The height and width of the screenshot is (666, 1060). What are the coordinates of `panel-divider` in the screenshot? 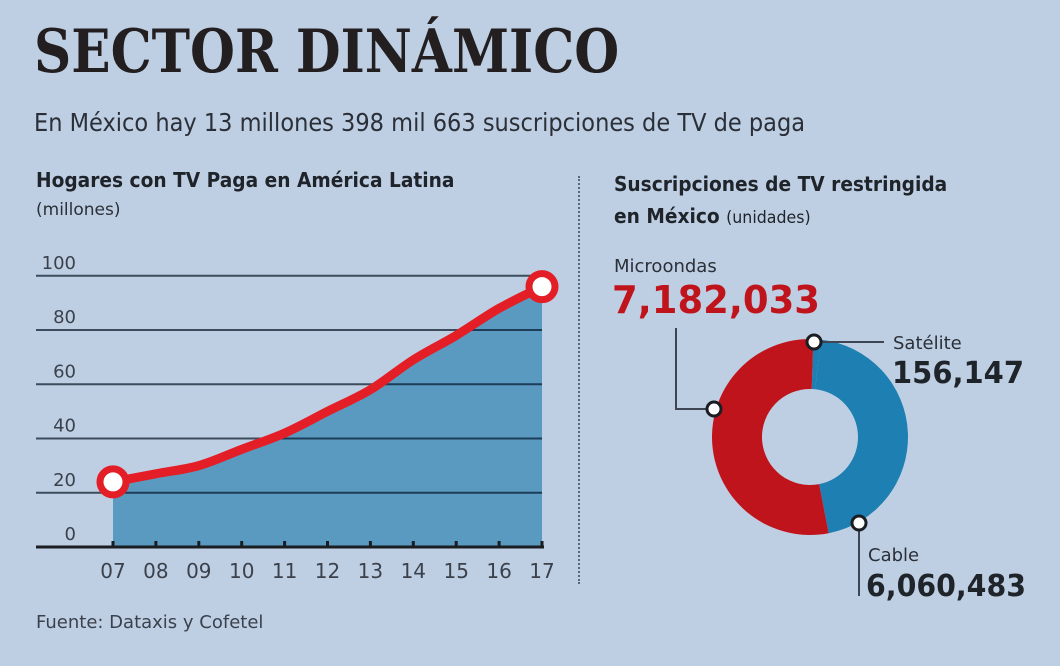 It's located at (579, 380).